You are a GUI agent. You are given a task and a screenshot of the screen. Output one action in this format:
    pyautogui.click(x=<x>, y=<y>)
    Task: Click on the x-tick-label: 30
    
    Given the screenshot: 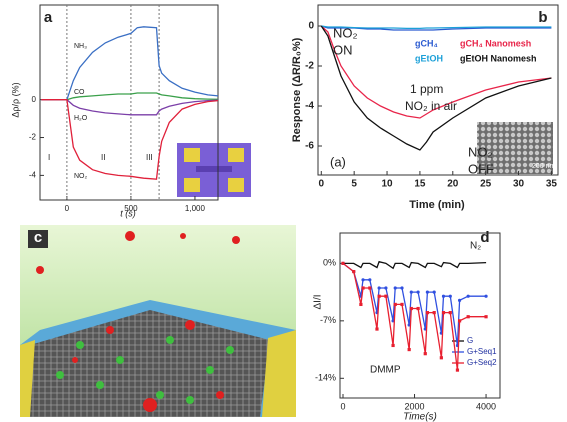 What is the action you would take?
    pyautogui.click(x=519, y=184)
    